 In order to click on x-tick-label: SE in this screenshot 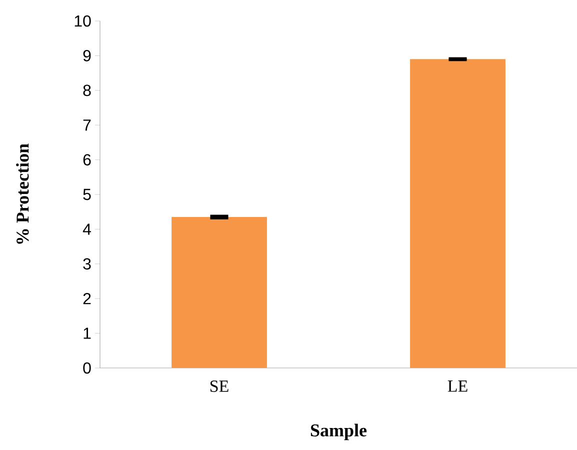, I will do `click(219, 386)`.